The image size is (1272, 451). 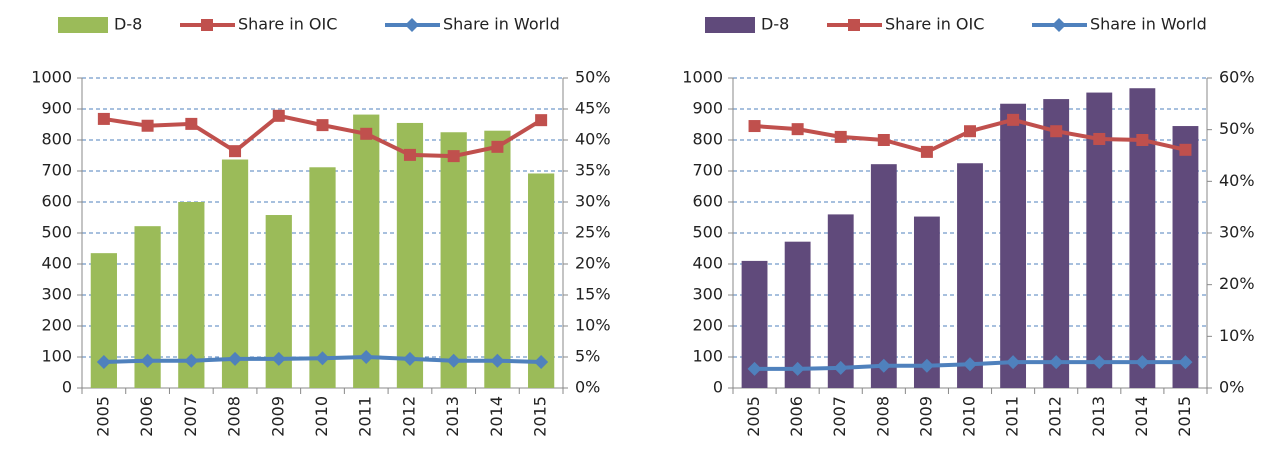 What do you see at coordinates (287, 24) in the screenshot?
I see `legend-label: Share in OIC` at bounding box center [287, 24].